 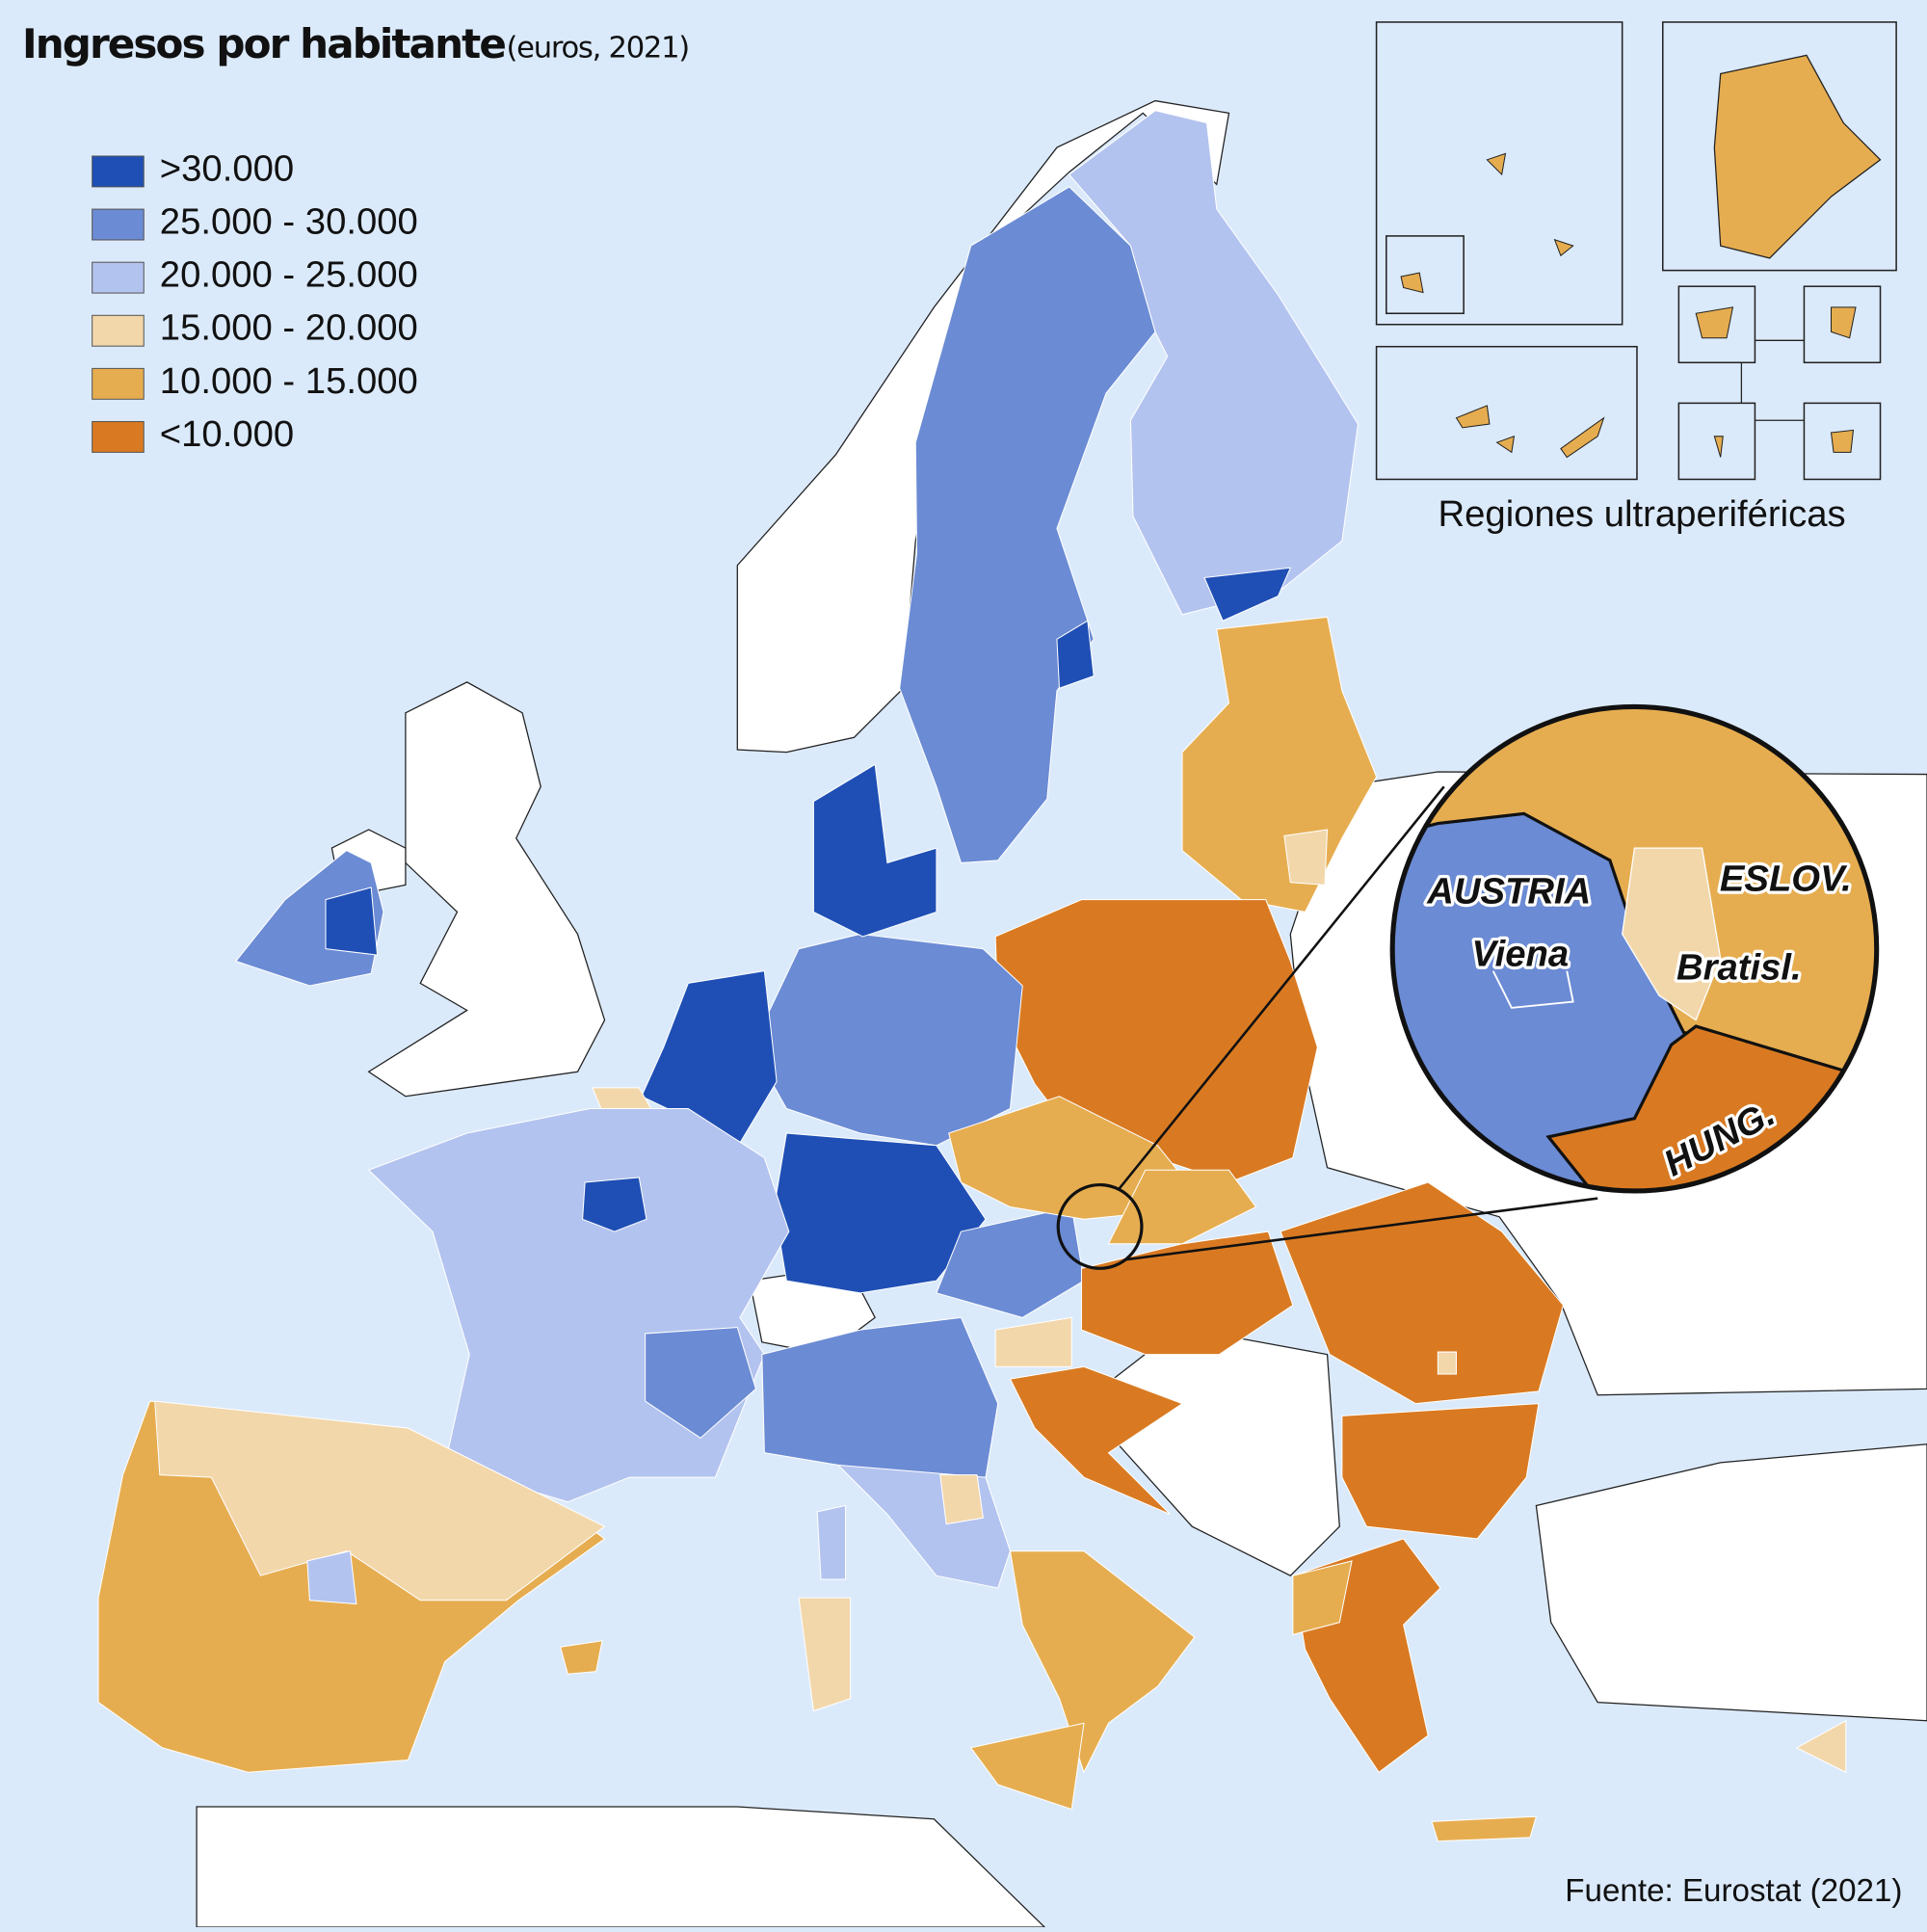 I want to click on zoom-frame, so click(x=1634, y=948).